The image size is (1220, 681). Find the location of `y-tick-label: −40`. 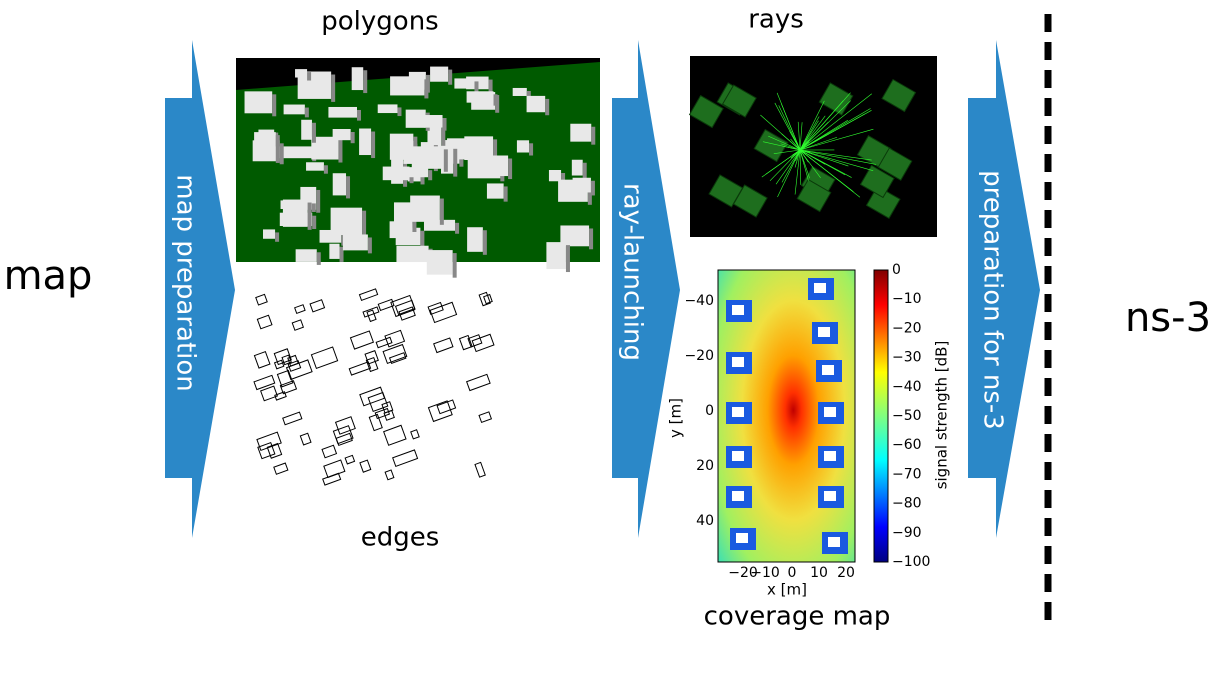

y-tick-label: −40 is located at coordinates (699, 301).